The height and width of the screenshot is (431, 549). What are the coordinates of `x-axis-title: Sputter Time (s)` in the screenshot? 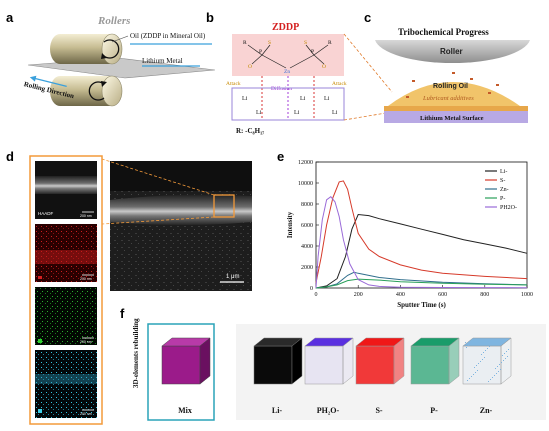 It's located at (421, 305).